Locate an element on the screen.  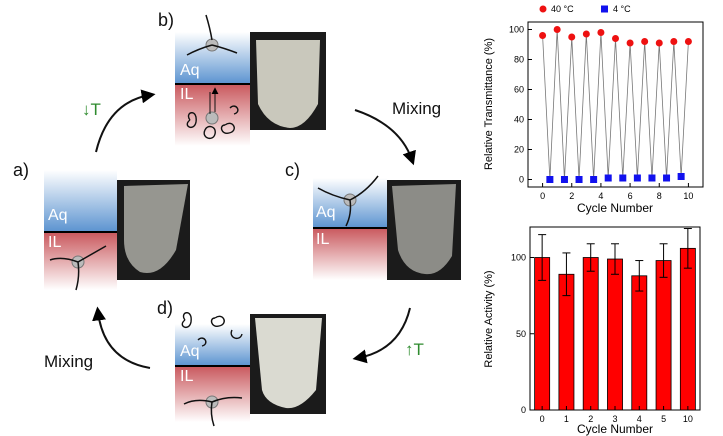
legend-marker-4c is located at coordinates (604, 9).